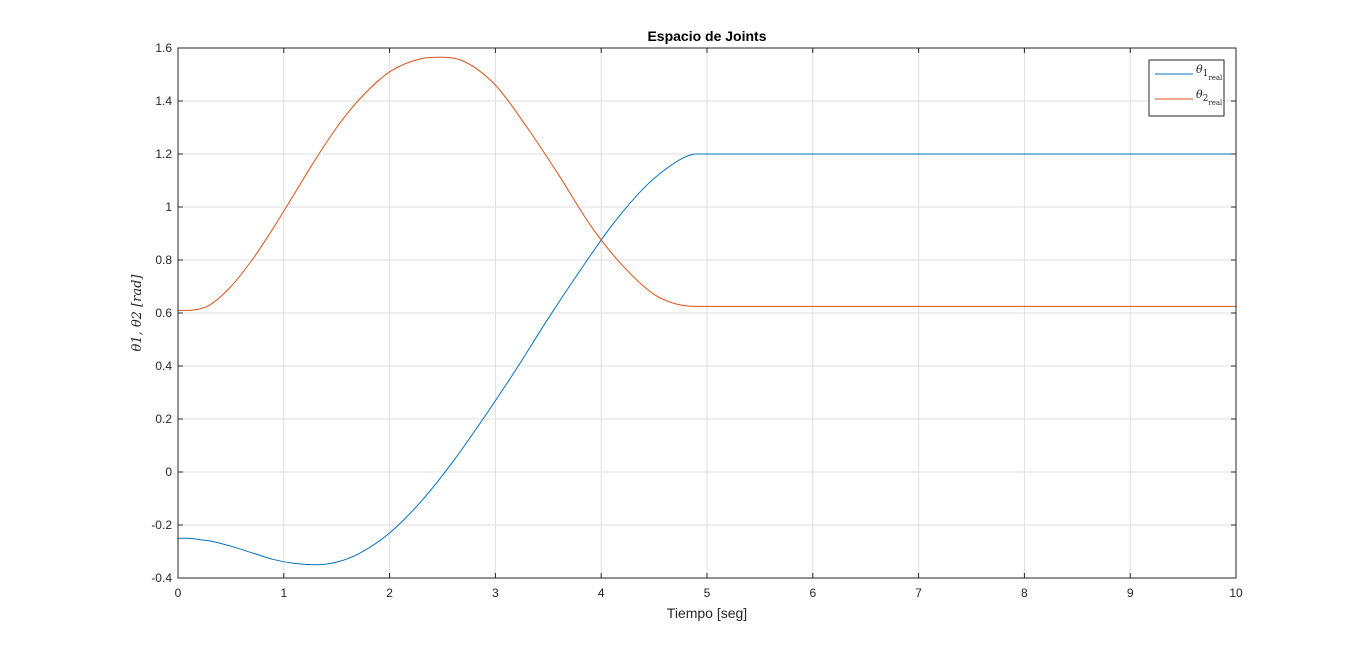  What do you see at coordinates (163, 419) in the screenshot?
I see `y-tick-label: 0.2` at bounding box center [163, 419].